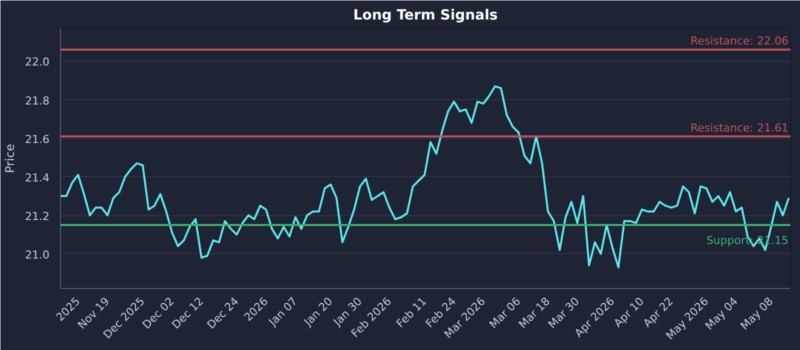  Describe the element at coordinates (739, 41) in the screenshot. I see `ref-line-label: Resistance: 22.06` at that location.